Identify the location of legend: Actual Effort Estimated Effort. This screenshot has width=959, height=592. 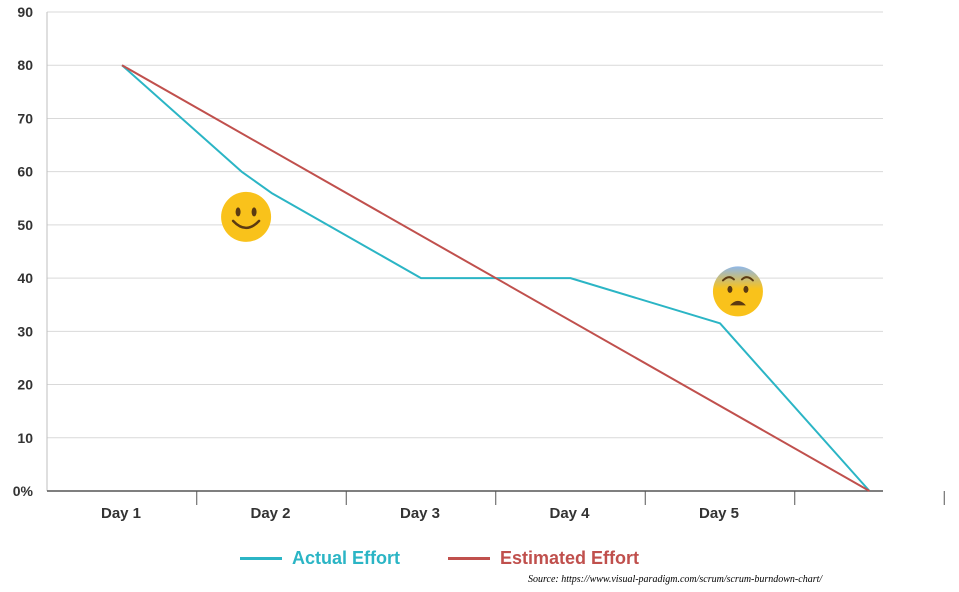
(463, 558).